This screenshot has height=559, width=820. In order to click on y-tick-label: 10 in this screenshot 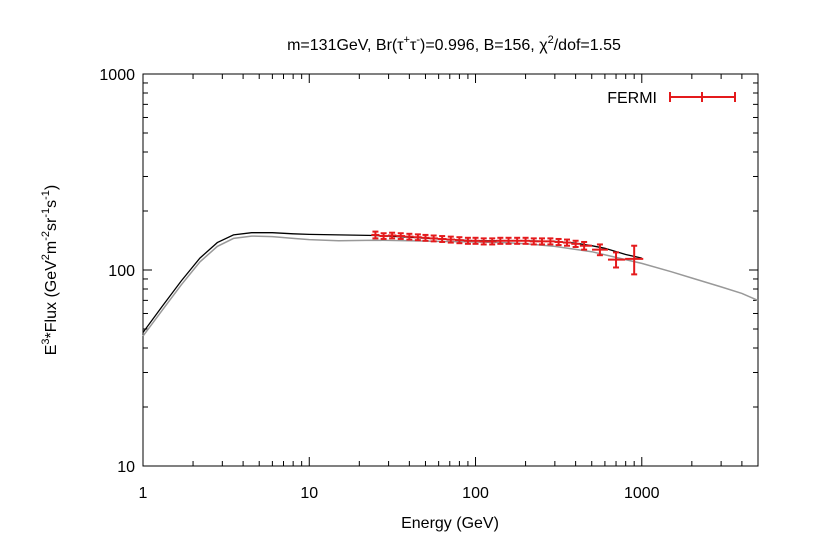, I will do `click(126, 467)`.